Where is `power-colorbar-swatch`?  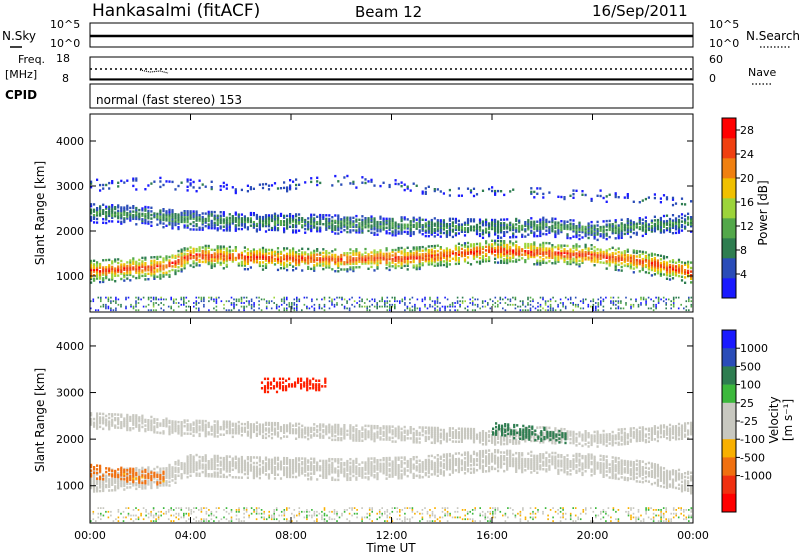 power-colorbar-swatch is located at coordinates (729, 288).